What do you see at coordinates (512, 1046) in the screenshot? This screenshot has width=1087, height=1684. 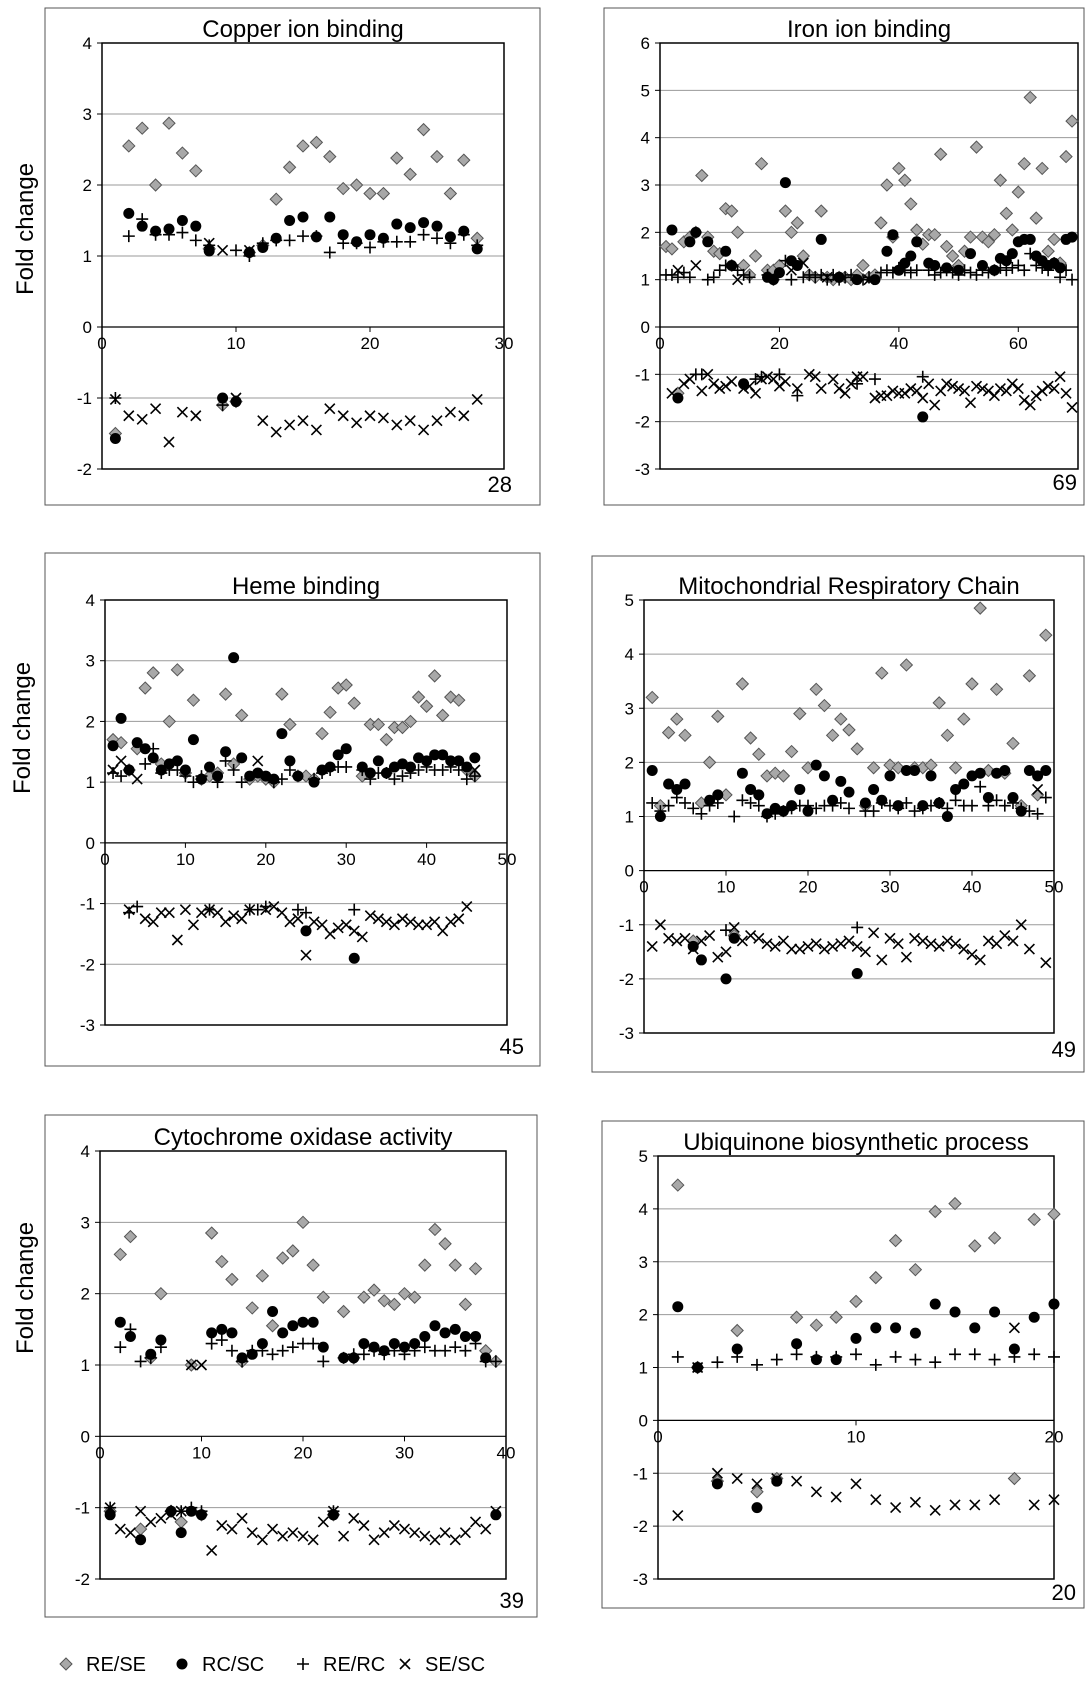 I see `gene-count-label: 45` at bounding box center [512, 1046].